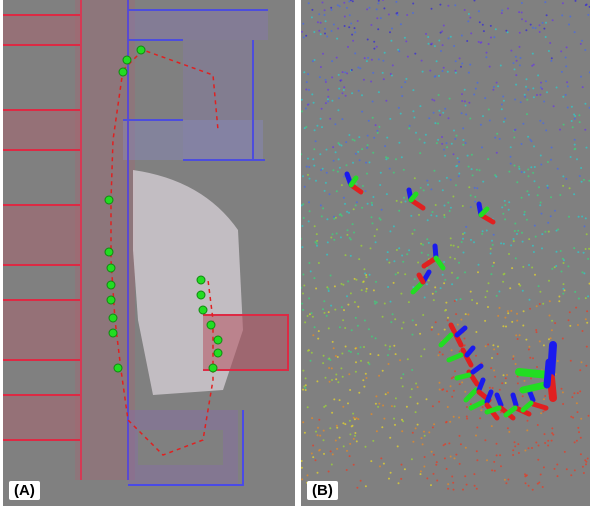 This screenshot has width=590, height=506. I want to click on panel-label-b: (B), so click(322, 490).